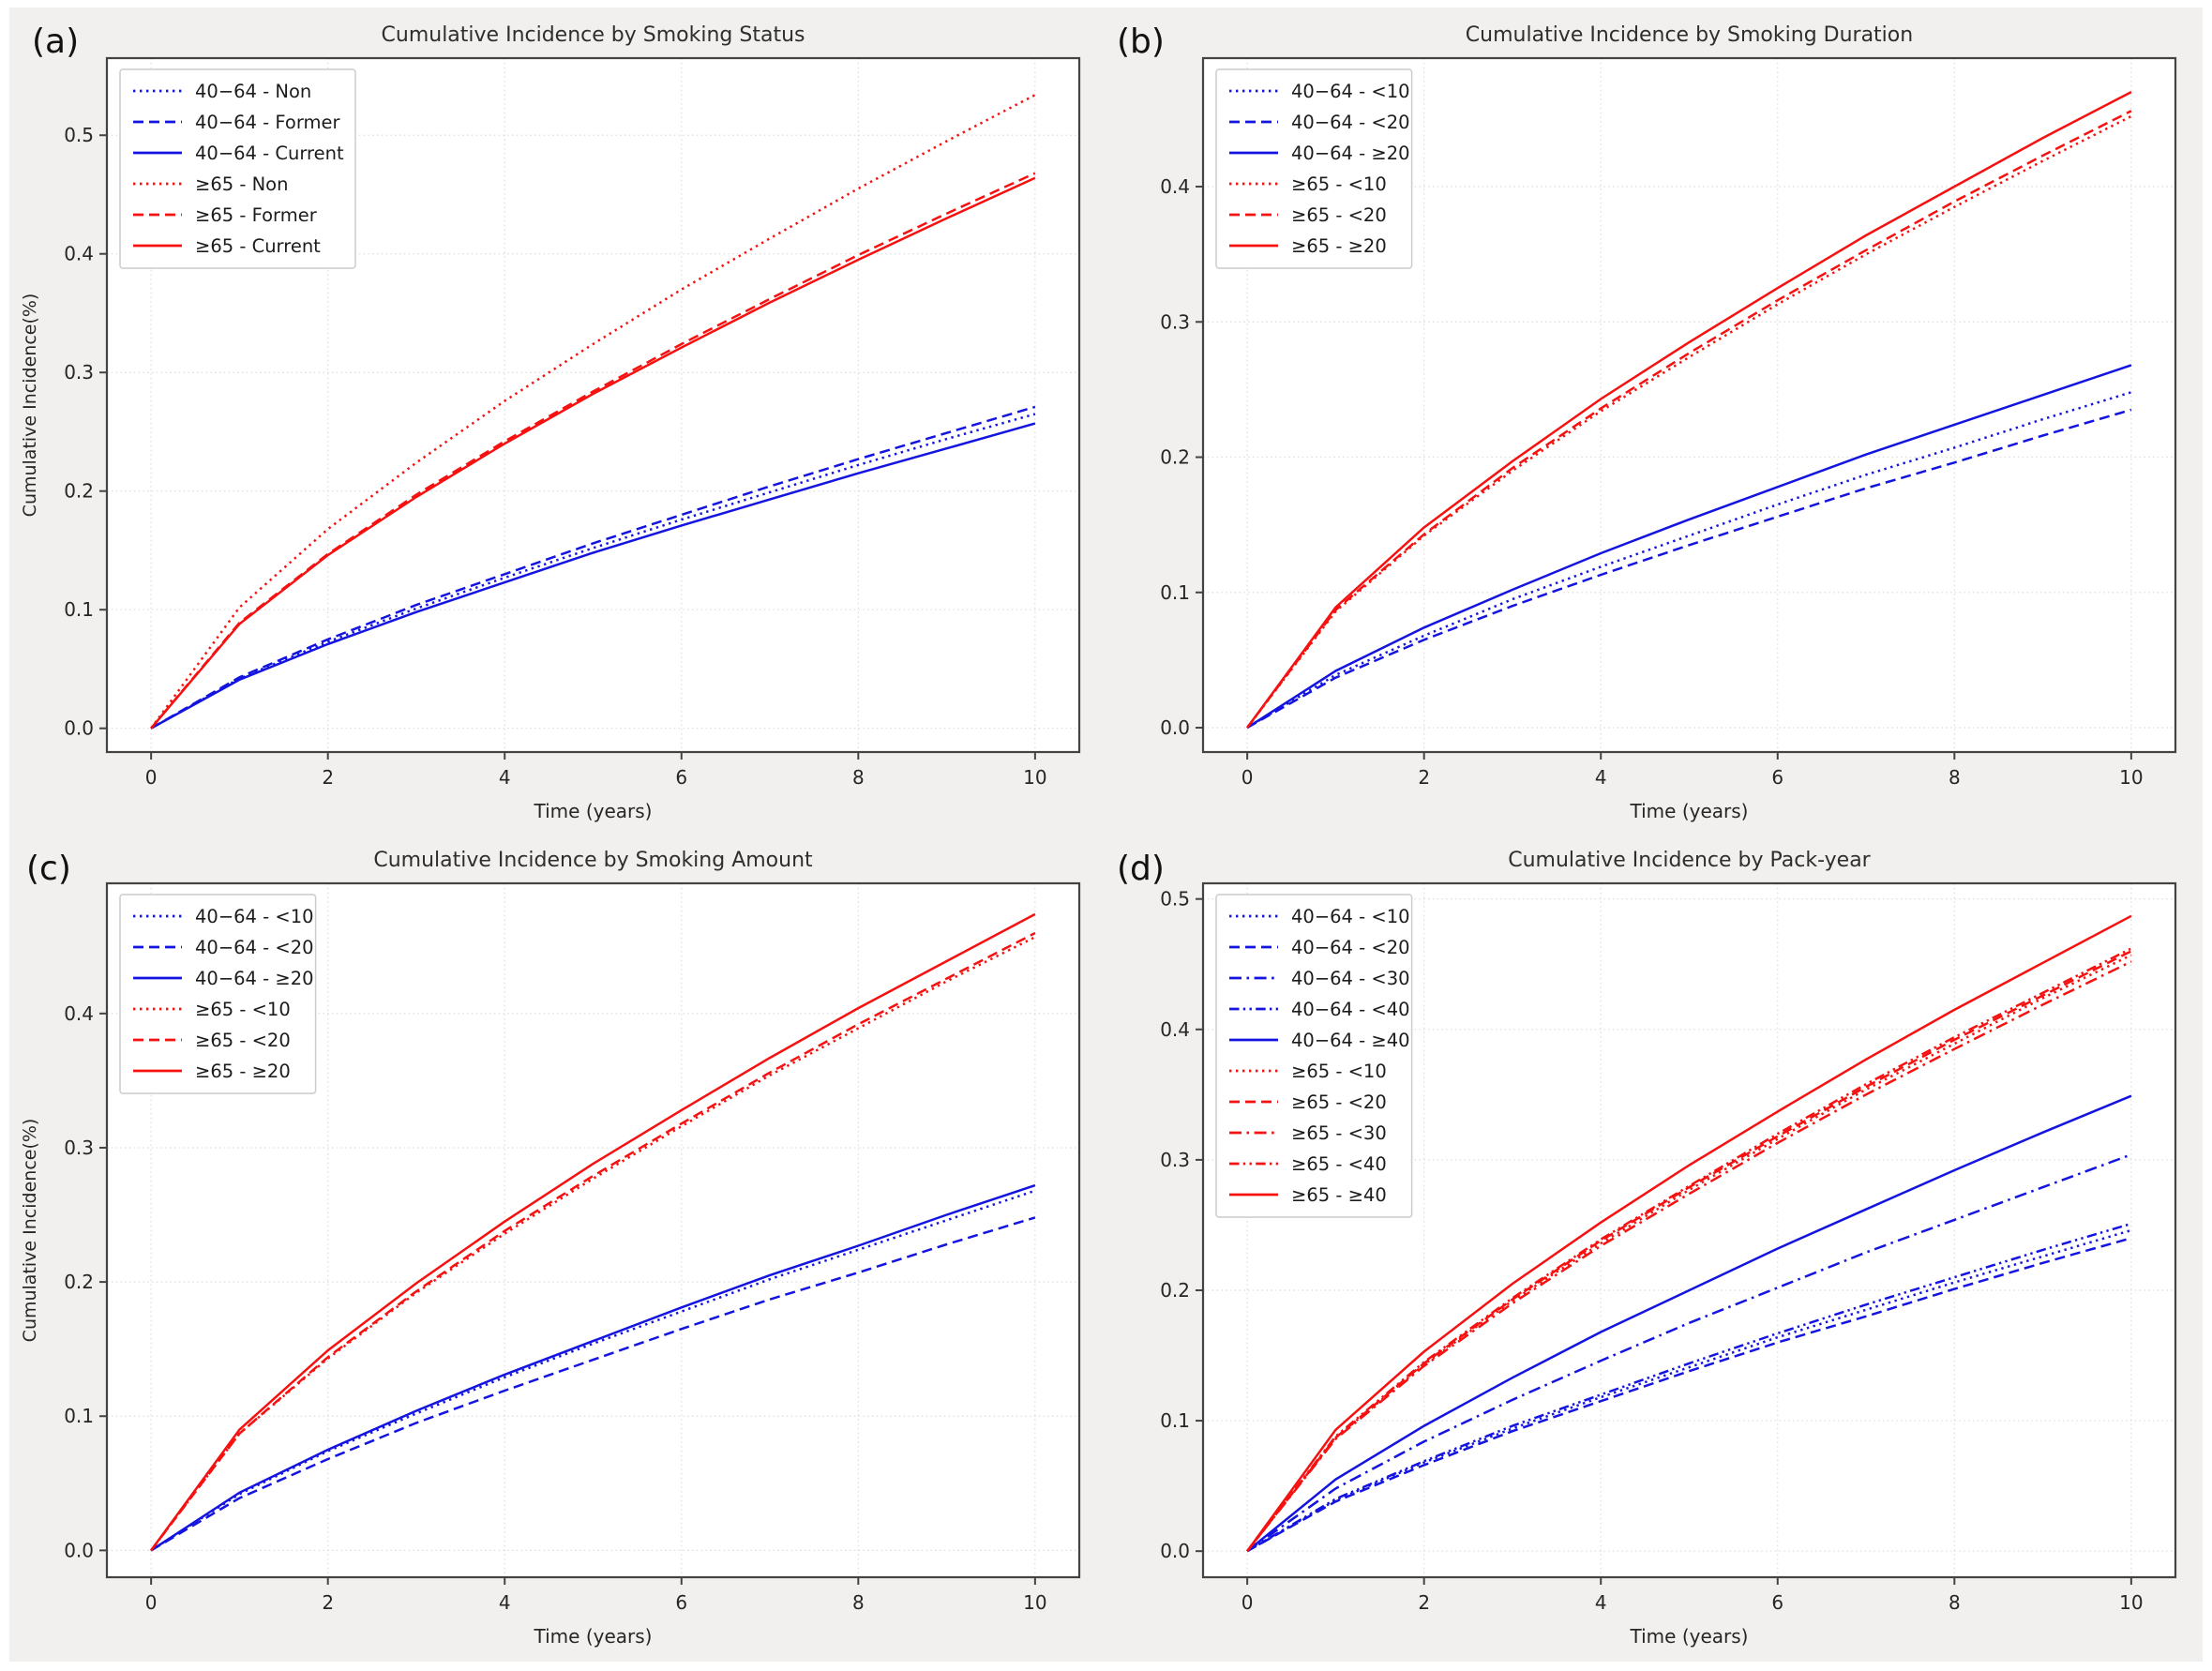 This screenshot has height=1671, width=2212. I want to click on panel-c-letter: (c), so click(48, 869).